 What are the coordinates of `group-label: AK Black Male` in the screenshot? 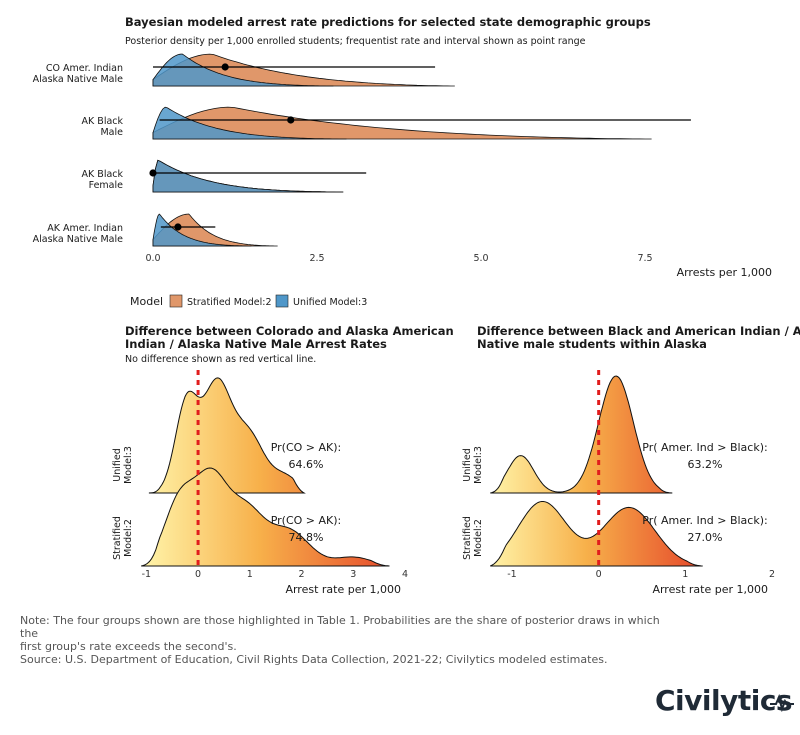 It's located at (103, 127).